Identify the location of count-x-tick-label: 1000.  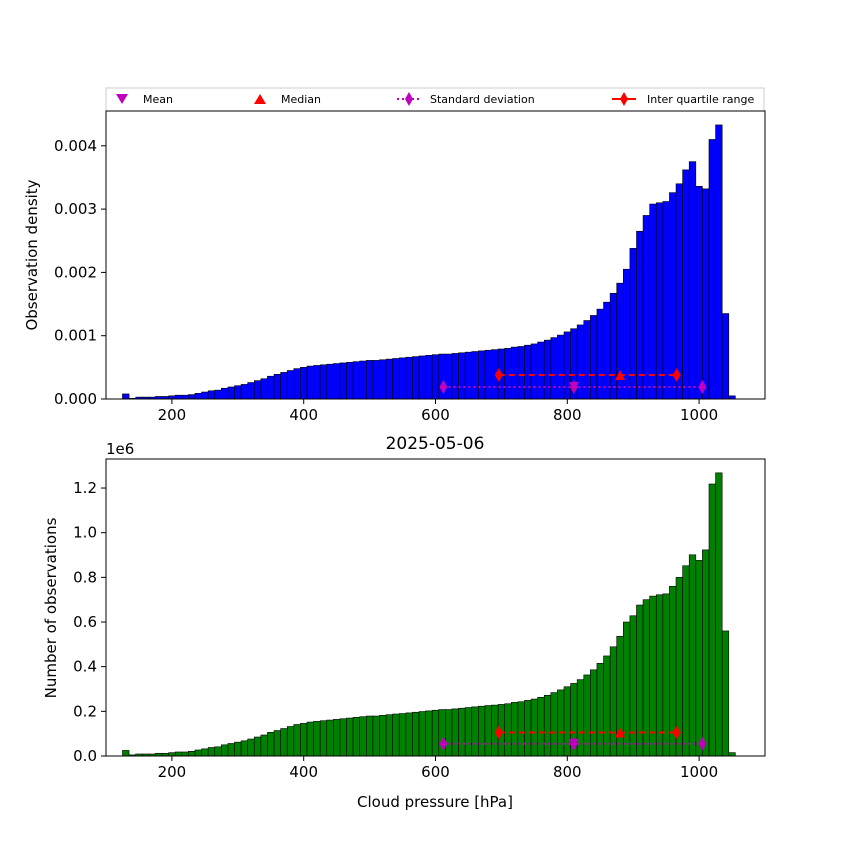
(699, 772).